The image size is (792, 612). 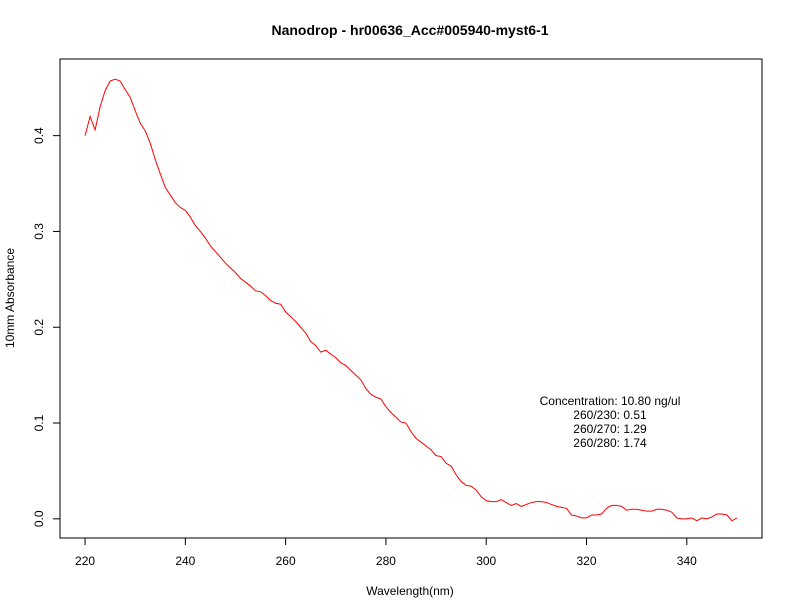 What do you see at coordinates (410, 591) in the screenshot?
I see `x-axis-label: Wavelength(nm)` at bounding box center [410, 591].